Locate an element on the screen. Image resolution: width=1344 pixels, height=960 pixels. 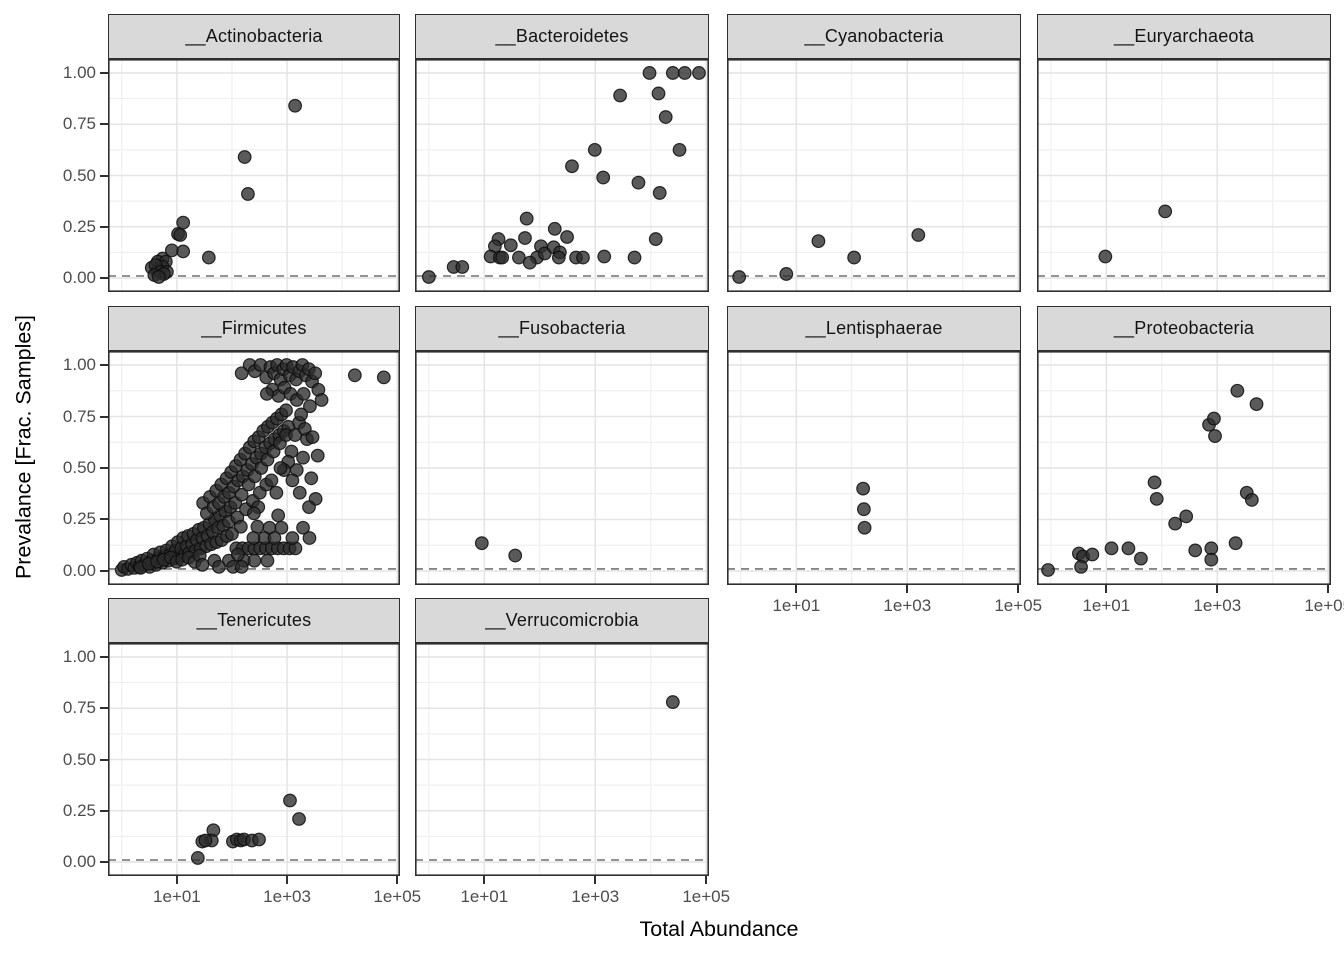
facet-panel-fusobacteria is located at coordinates (562, 468).